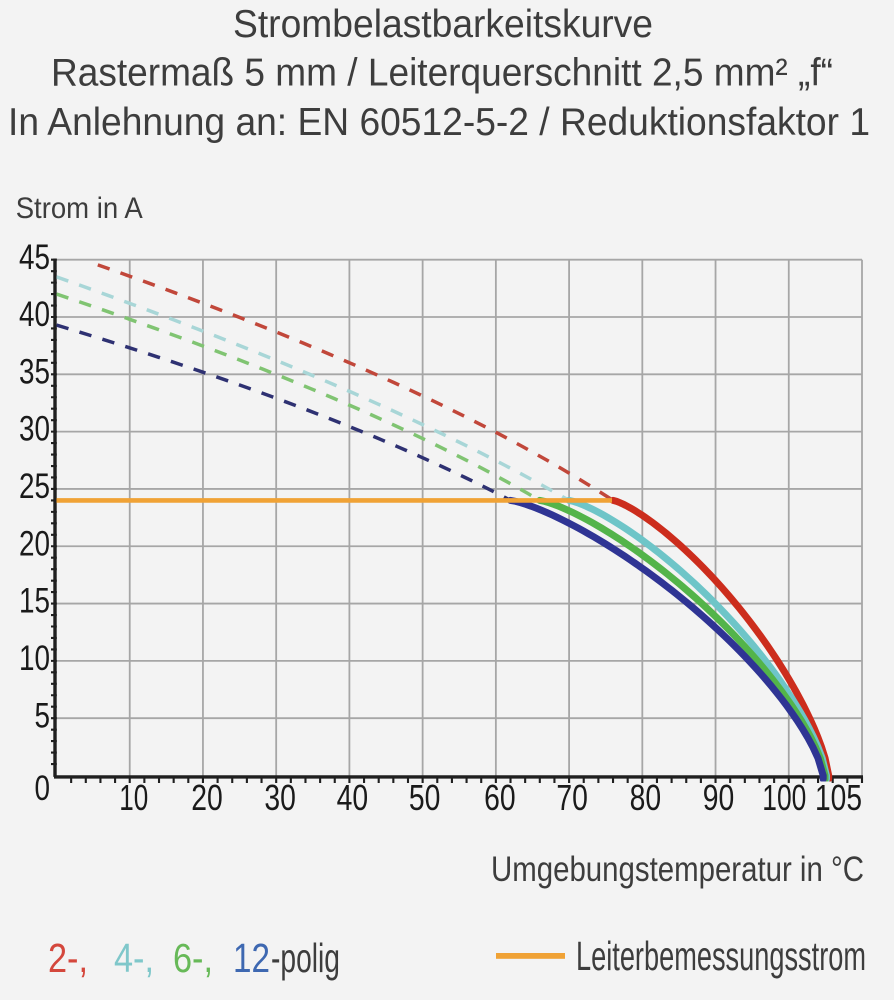  What do you see at coordinates (34, 371) in the screenshot?
I see `svg-text: 35` at bounding box center [34, 371].